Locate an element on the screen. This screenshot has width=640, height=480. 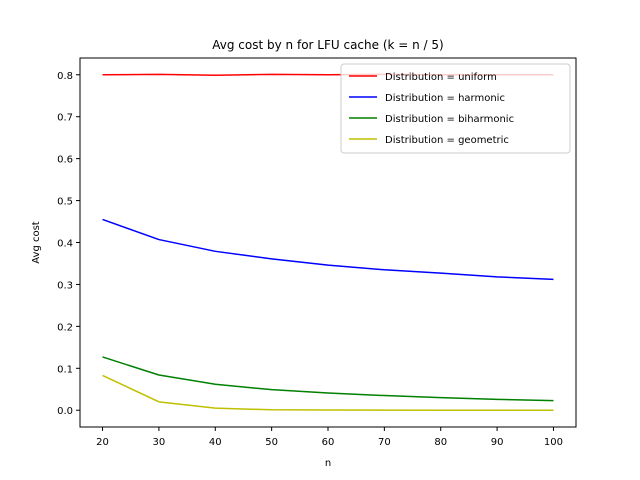
legend-label: Distribution = harmonic is located at coordinates (445, 98).